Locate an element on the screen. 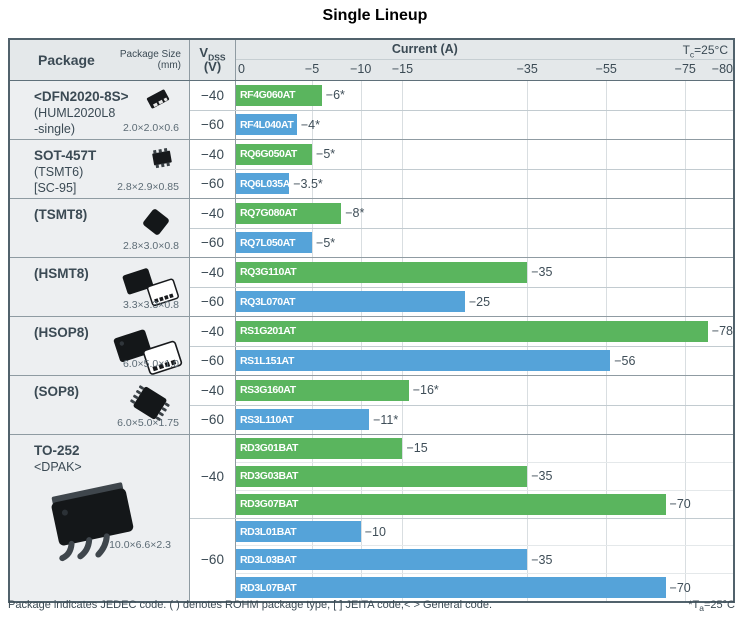  bars-area: RS1G201AT −78 is located at coordinates (484, 331).